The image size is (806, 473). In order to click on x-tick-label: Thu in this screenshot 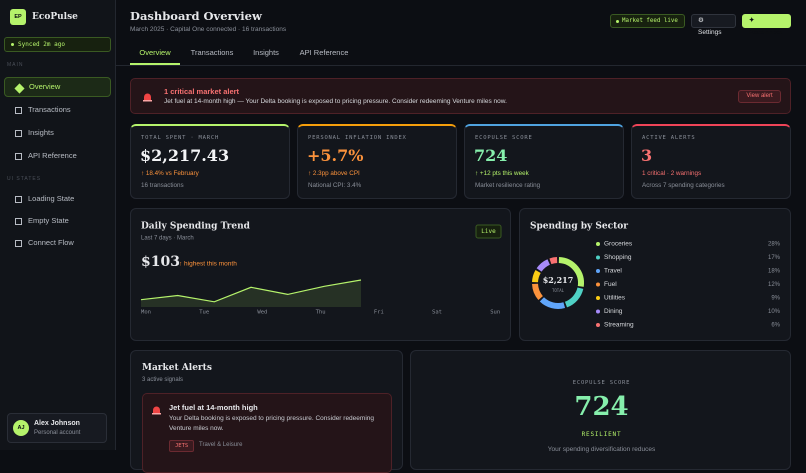, I will do `click(321, 313)`.